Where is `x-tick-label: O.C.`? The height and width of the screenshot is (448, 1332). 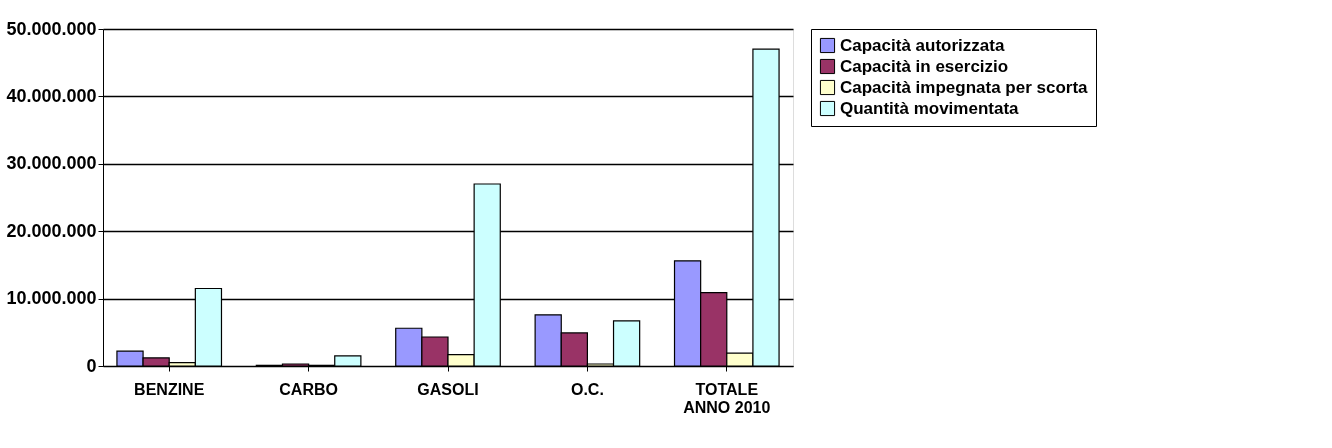
x-tick-label: O.C. is located at coordinates (587, 389).